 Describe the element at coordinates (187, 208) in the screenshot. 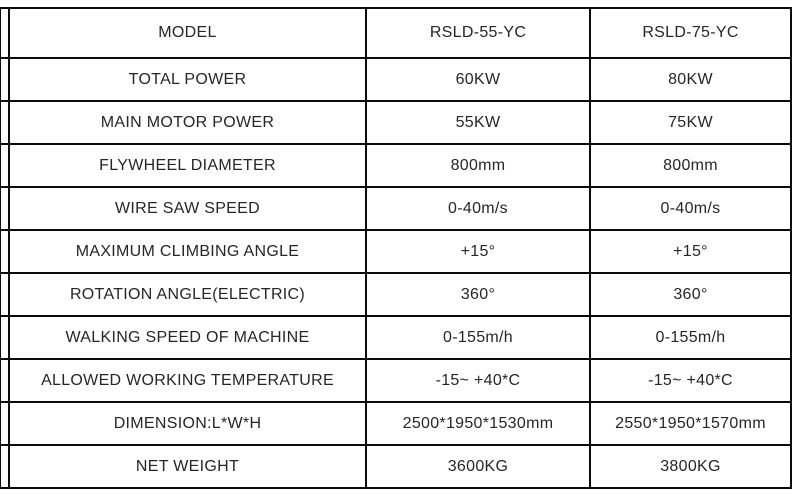

I see `spec-label: WIRE SAW SPEED` at that location.